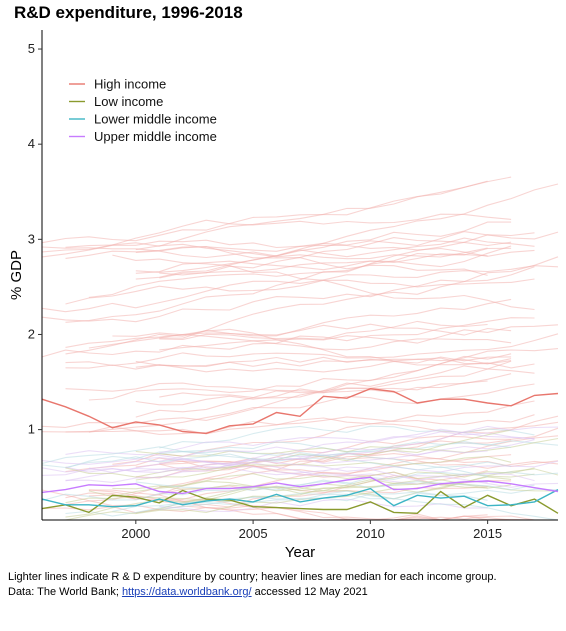 This screenshot has height=631, width=566. What do you see at coordinates (155, 136) in the screenshot?
I see `legend-label: Upper middle income` at bounding box center [155, 136].